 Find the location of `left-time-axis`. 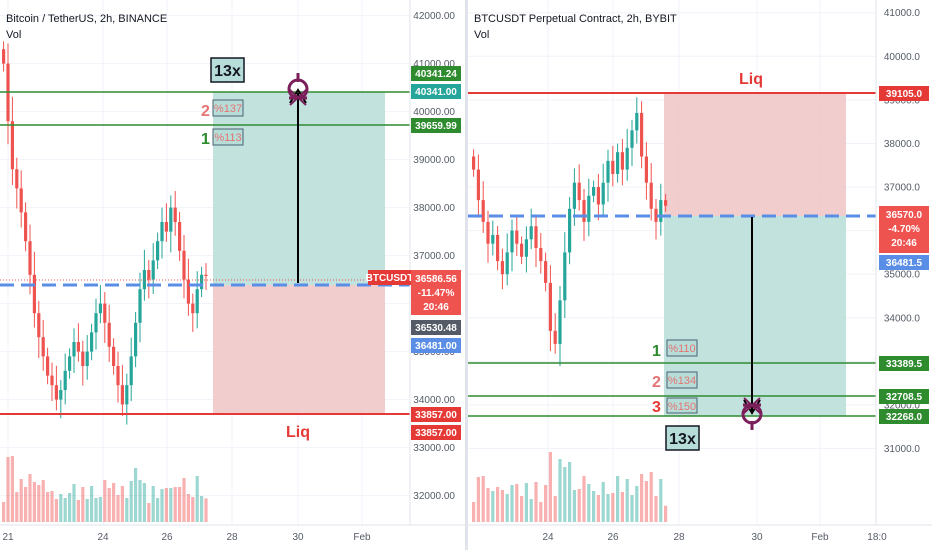

left-time-axis is located at coordinates (232, 537).